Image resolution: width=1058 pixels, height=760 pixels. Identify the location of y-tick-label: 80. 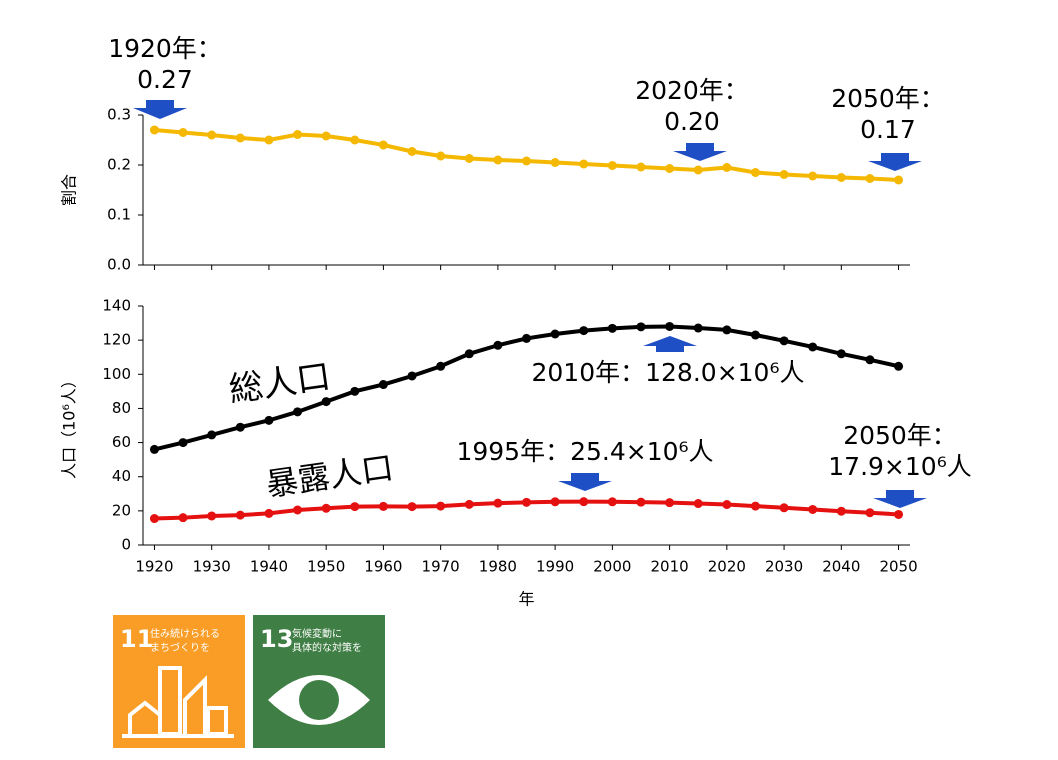
(121, 408).